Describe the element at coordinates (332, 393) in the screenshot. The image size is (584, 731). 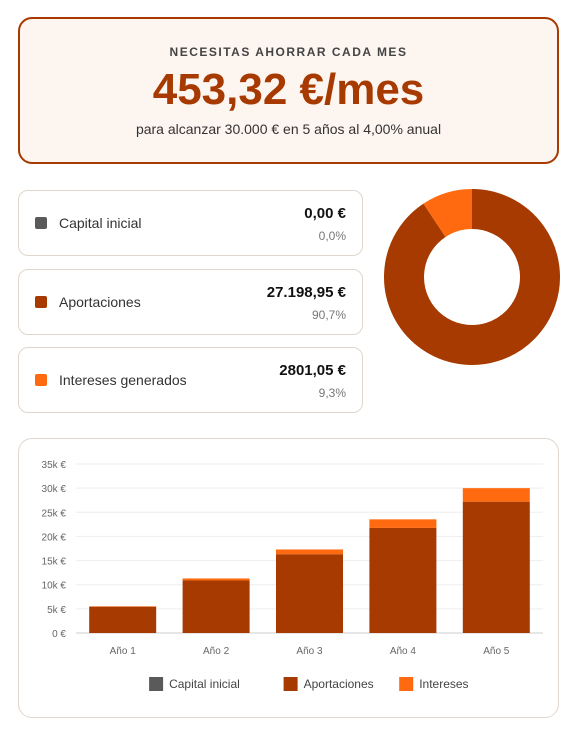
I see `card-percent: 9,3%` at that location.